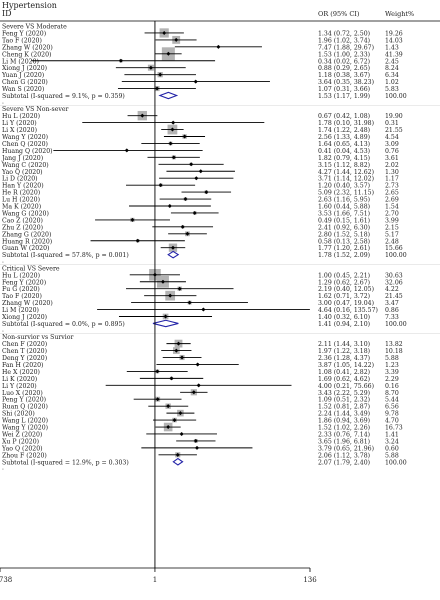 The height and width of the screenshot is (600, 440). What do you see at coordinates (344, 414) in the screenshot?
I see `ci-text: 2.24 (1.44, 3.49)` at bounding box center [344, 414].